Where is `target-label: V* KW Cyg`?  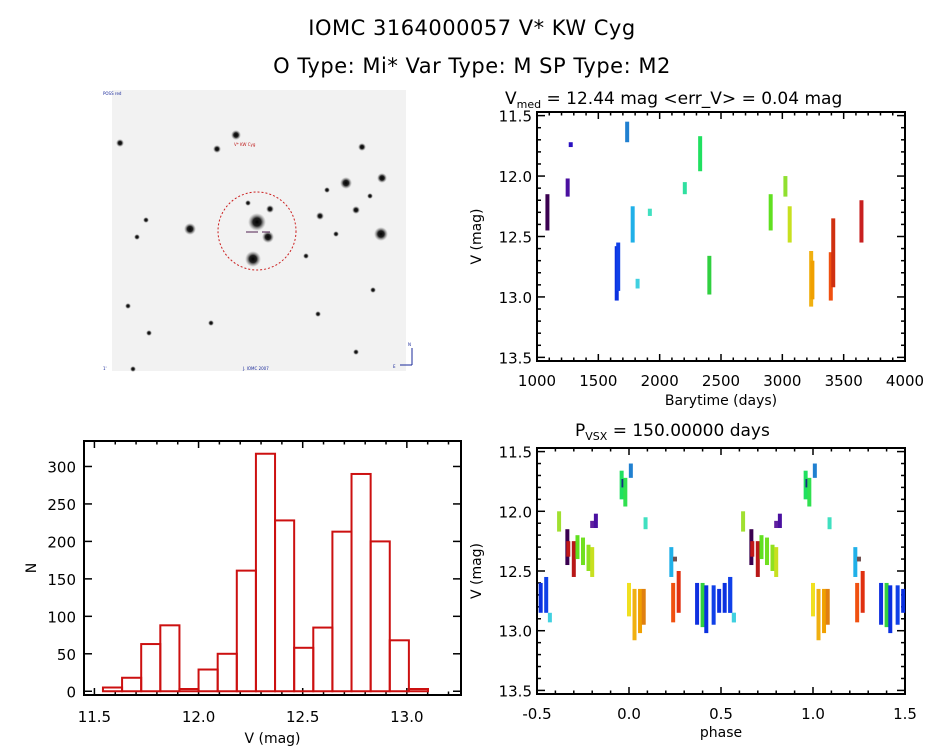
target-label: V* KW Cyg is located at coordinates (245, 144).